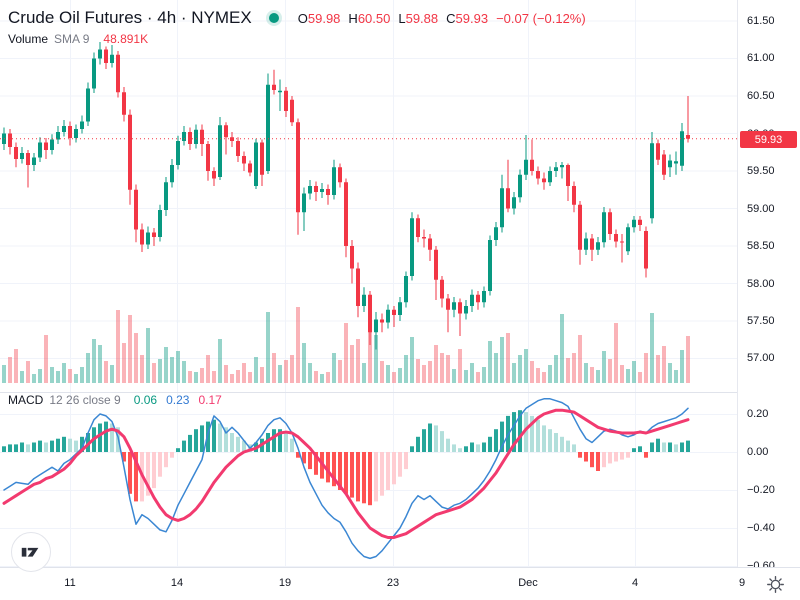 The width and height of the screenshot is (800, 600). I want to click on volume-legend: Volume SMA 9 48.891K, so click(78, 39).